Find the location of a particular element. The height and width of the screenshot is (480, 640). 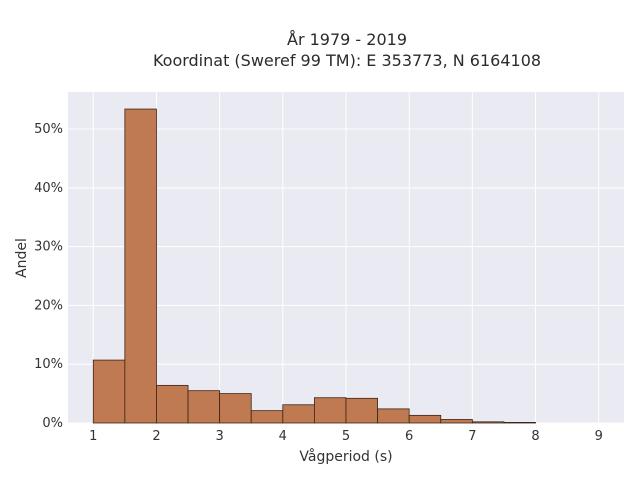

x-tick-label-3: 4 is located at coordinates (283, 436).